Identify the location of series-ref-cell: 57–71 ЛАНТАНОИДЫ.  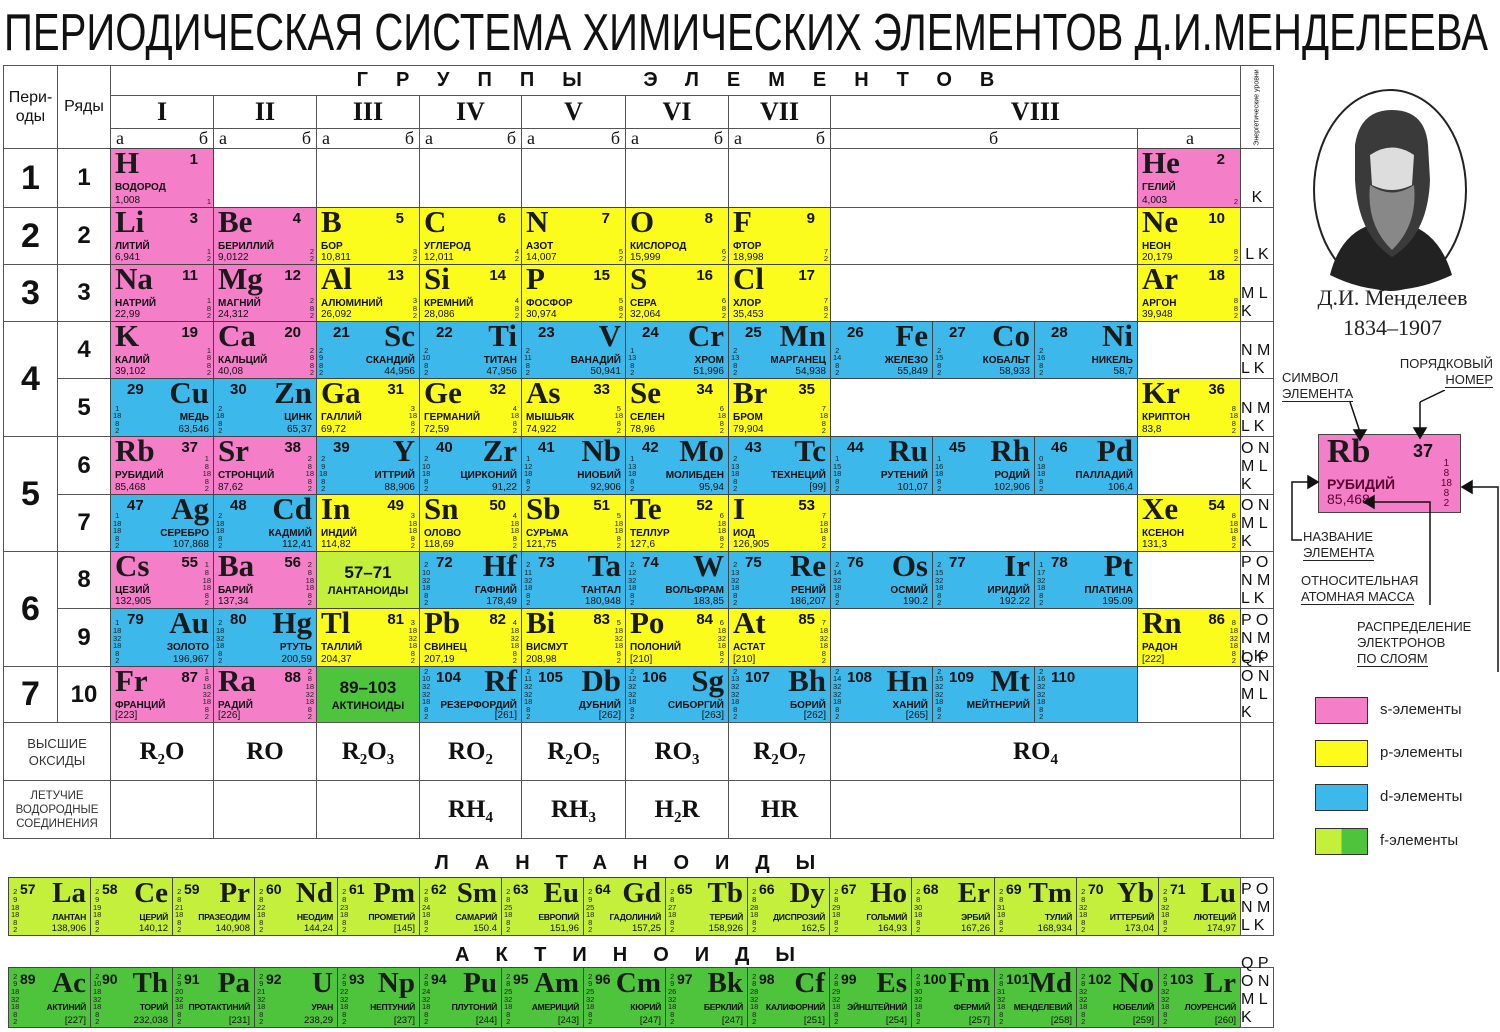
(368, 580).